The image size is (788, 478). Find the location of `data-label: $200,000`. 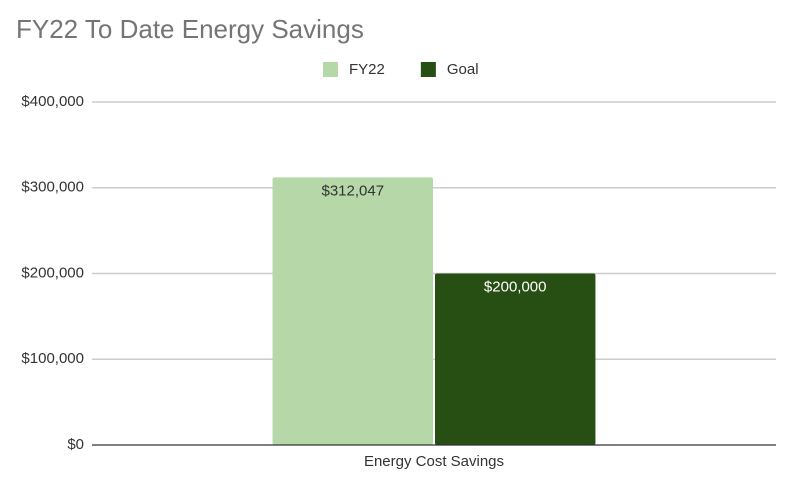

data-label: $200,000 is located at coordinates (515, 286).